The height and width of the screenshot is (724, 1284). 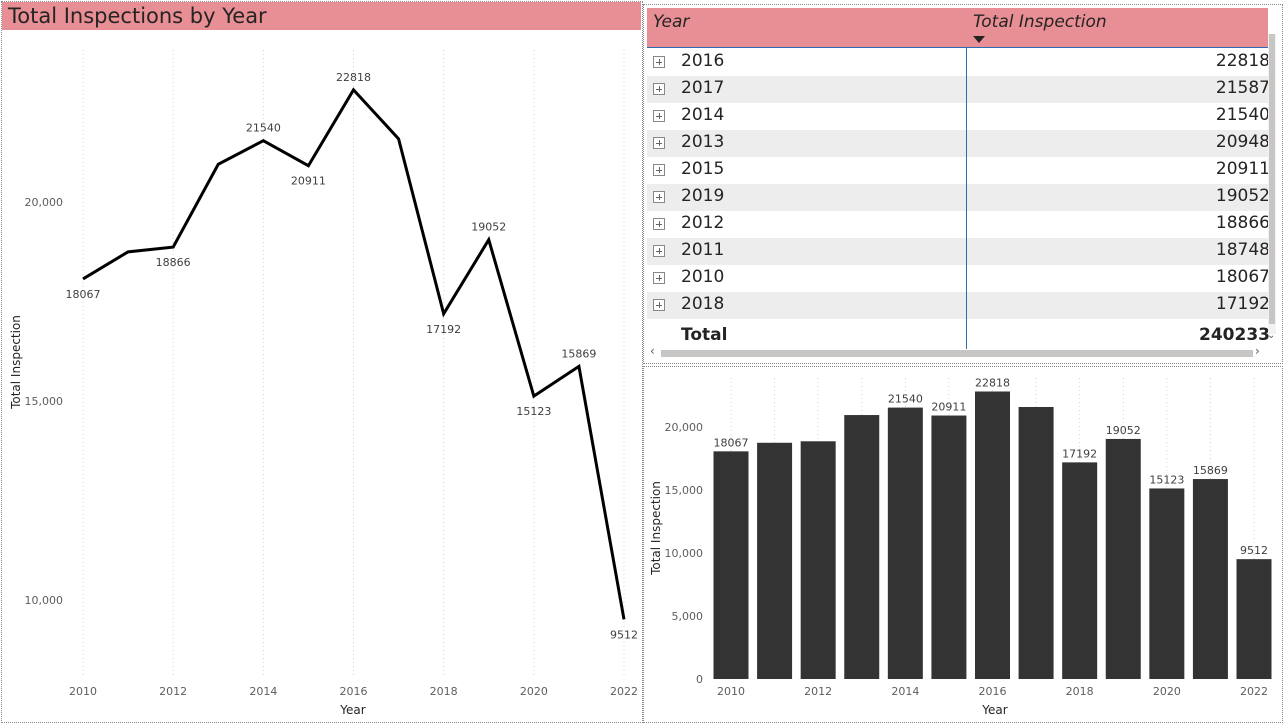 What do you see at coordinates (321, 16) in the screenshot?
I see `line-chart-title: Total Inspections by Year` at bounding box center [321, 16].